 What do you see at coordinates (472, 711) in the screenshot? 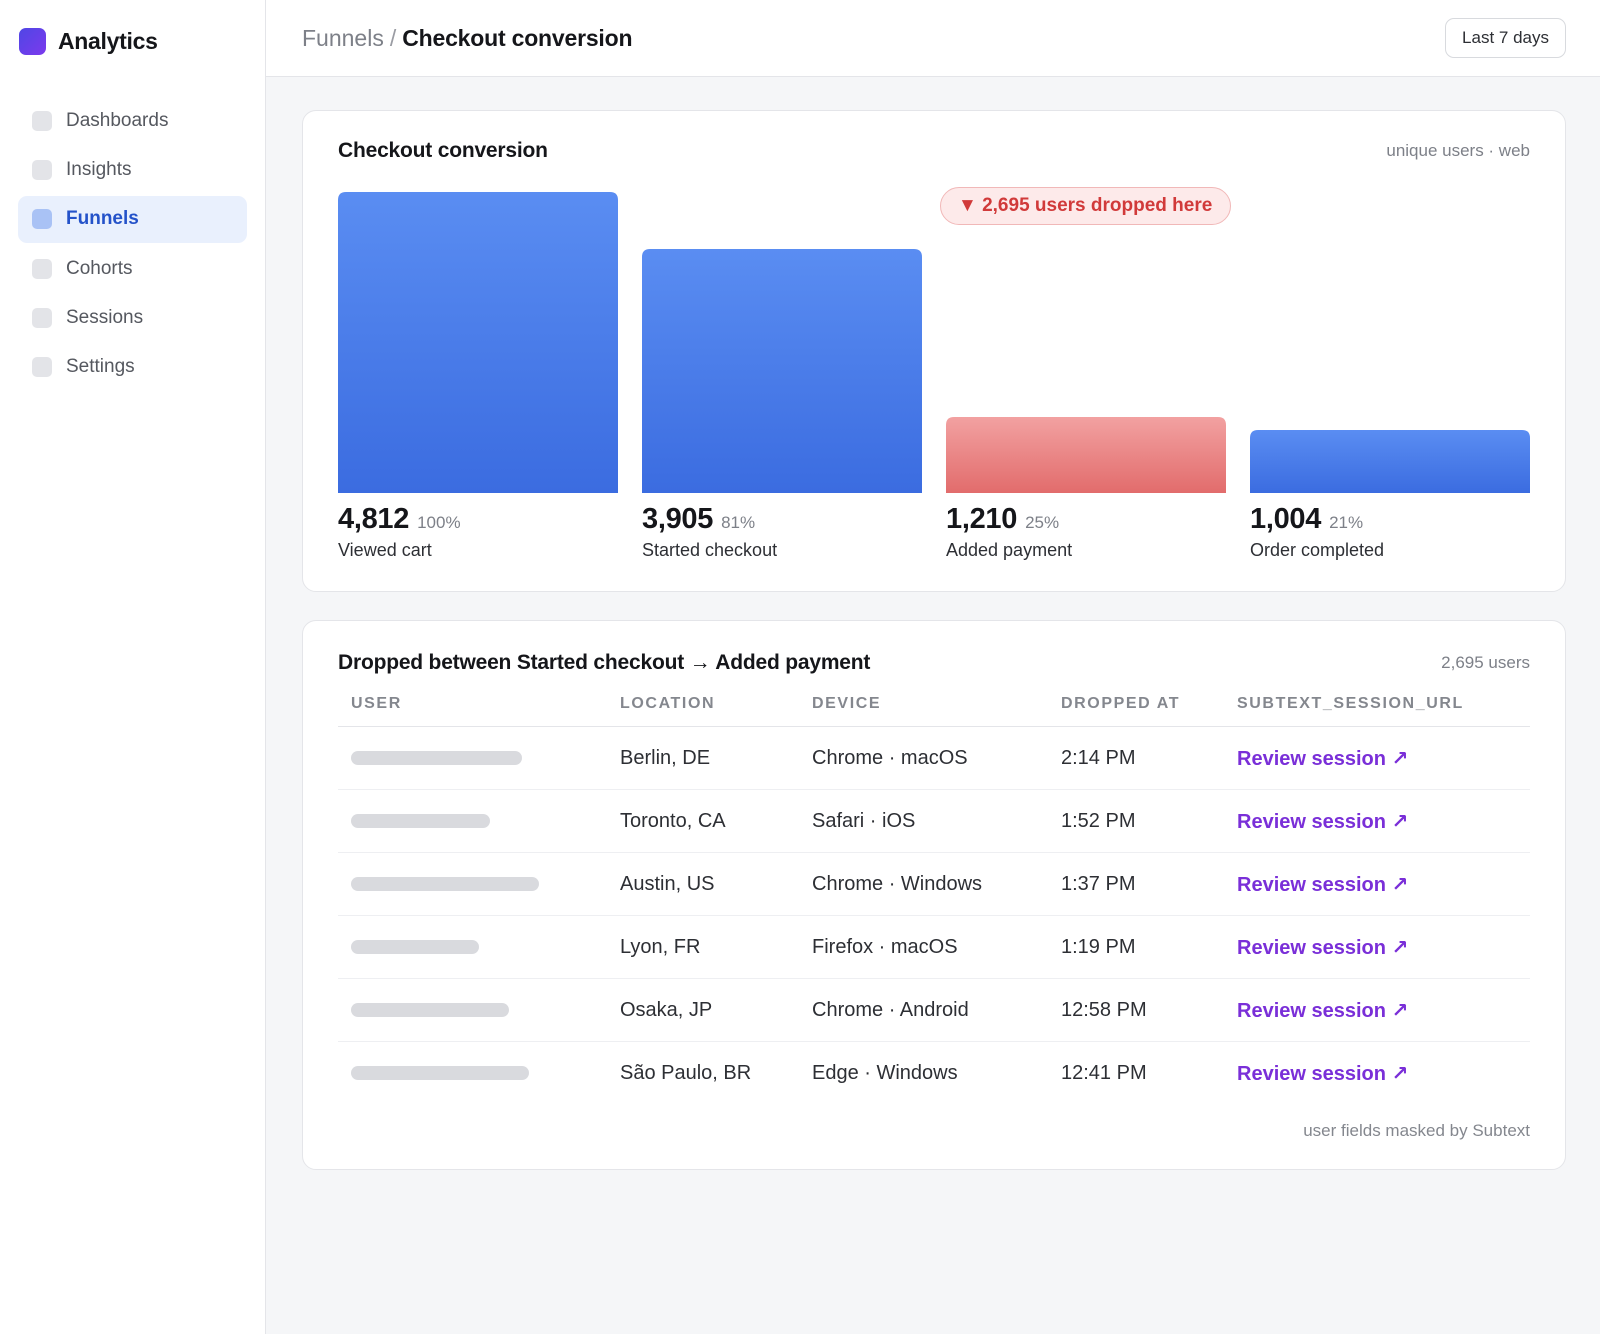
I see `column-header-user: USER` at bounding box center [472, 711].